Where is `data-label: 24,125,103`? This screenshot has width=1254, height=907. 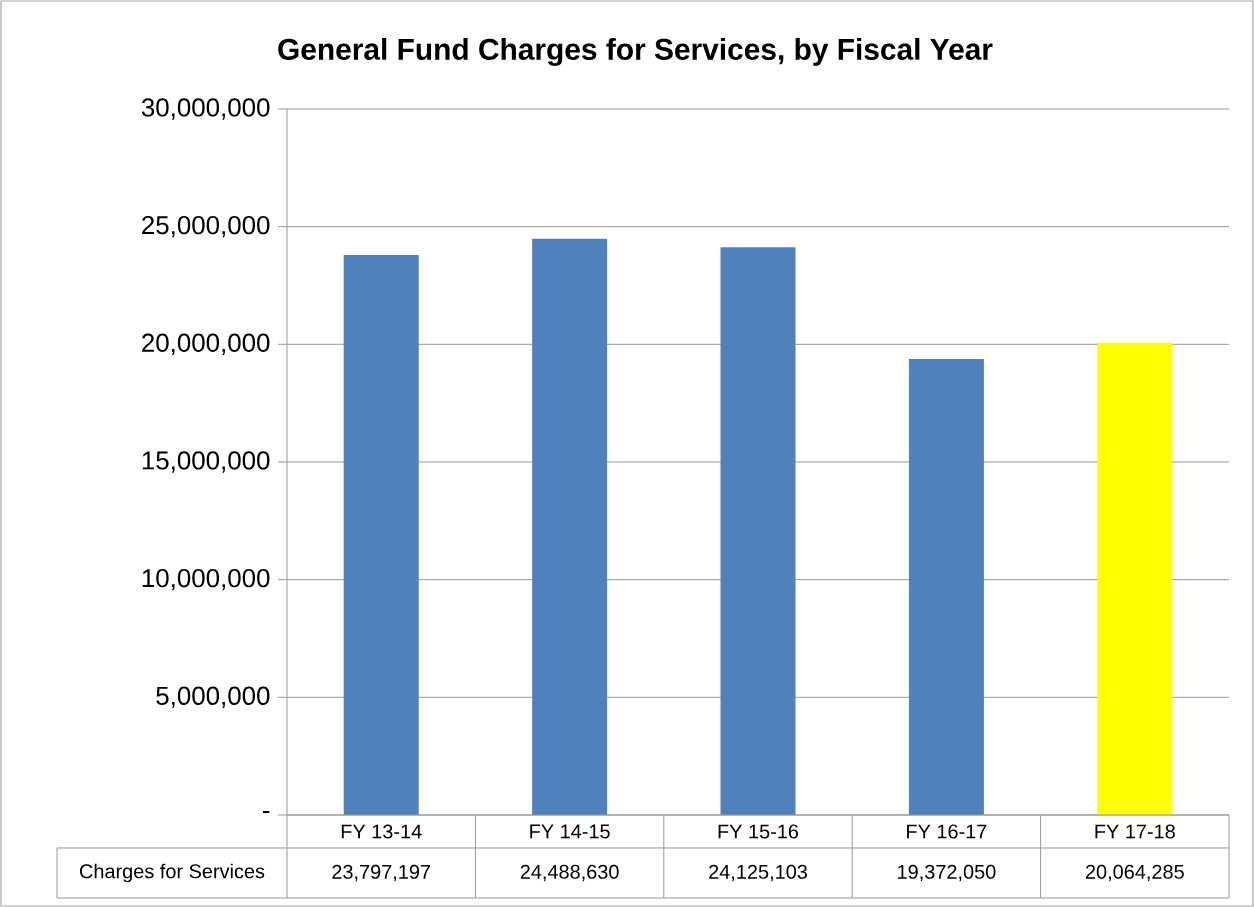
data-label: 24,125,103 is located at coordinates (758, 873).